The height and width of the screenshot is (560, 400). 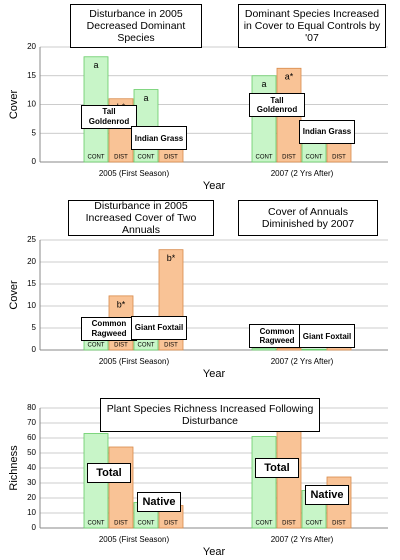 I want to click on value-label: a*, so click(x=289, y=77).